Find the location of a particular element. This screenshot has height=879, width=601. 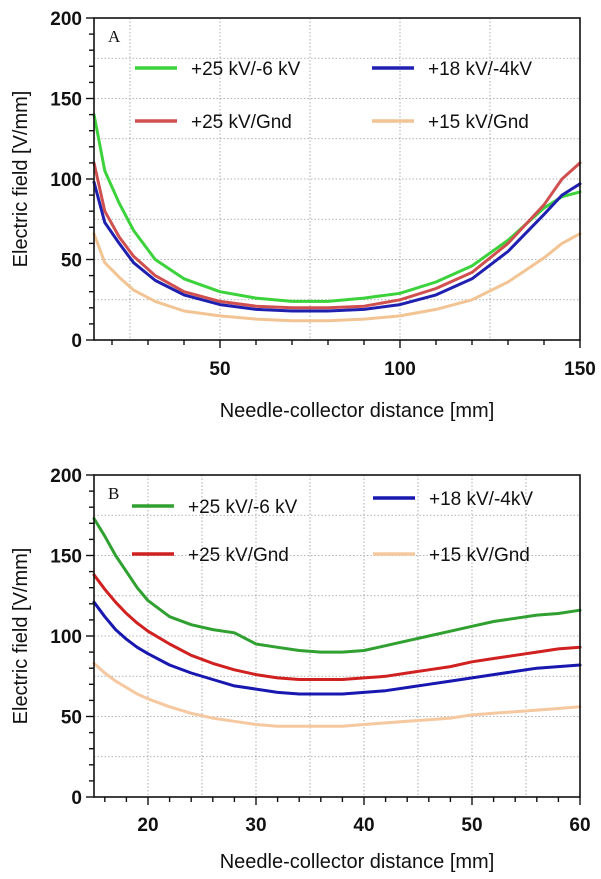

panel-label: A is located at coordinates (114, 36).